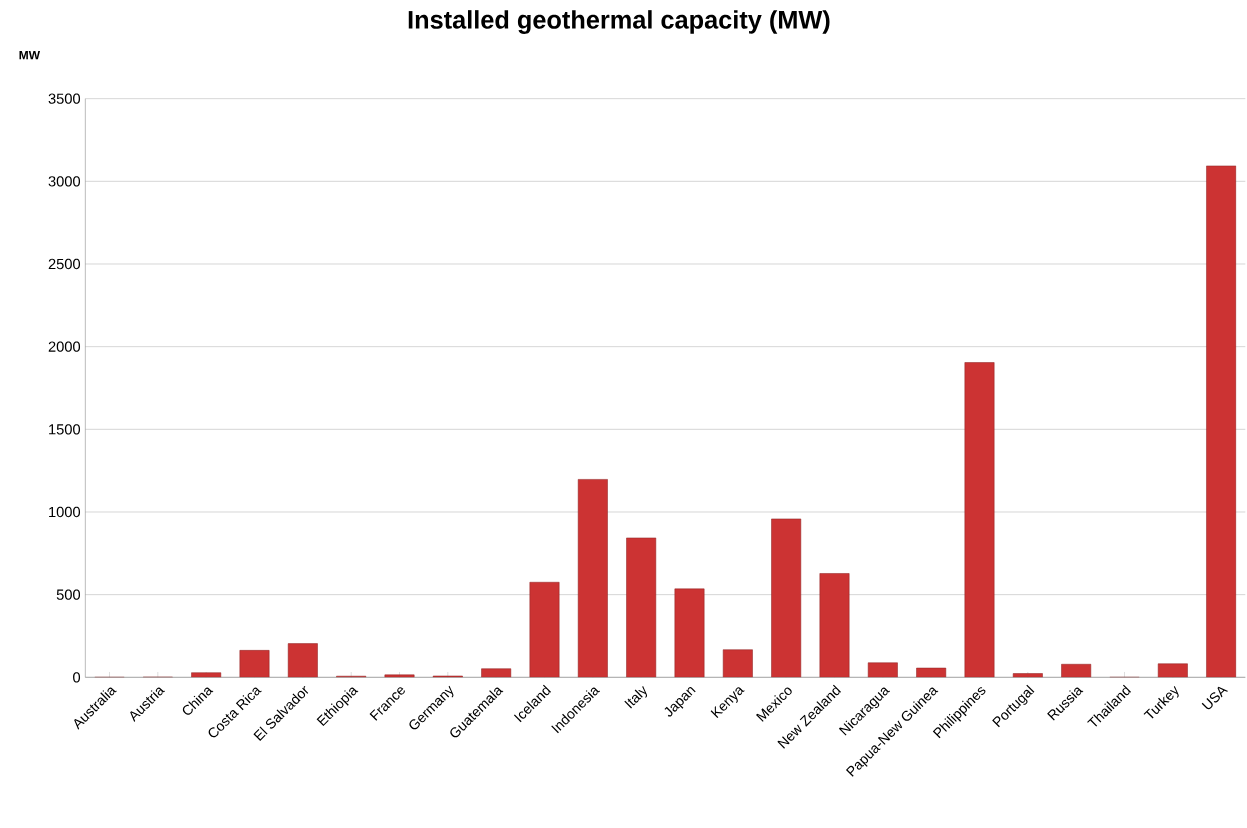 The height and width of the screenshot is (828, 1247). What do you see at coordinates (64, 264) in the screenshot?
I see `y-tick-label: 2500` at bounding box center [64, 264].